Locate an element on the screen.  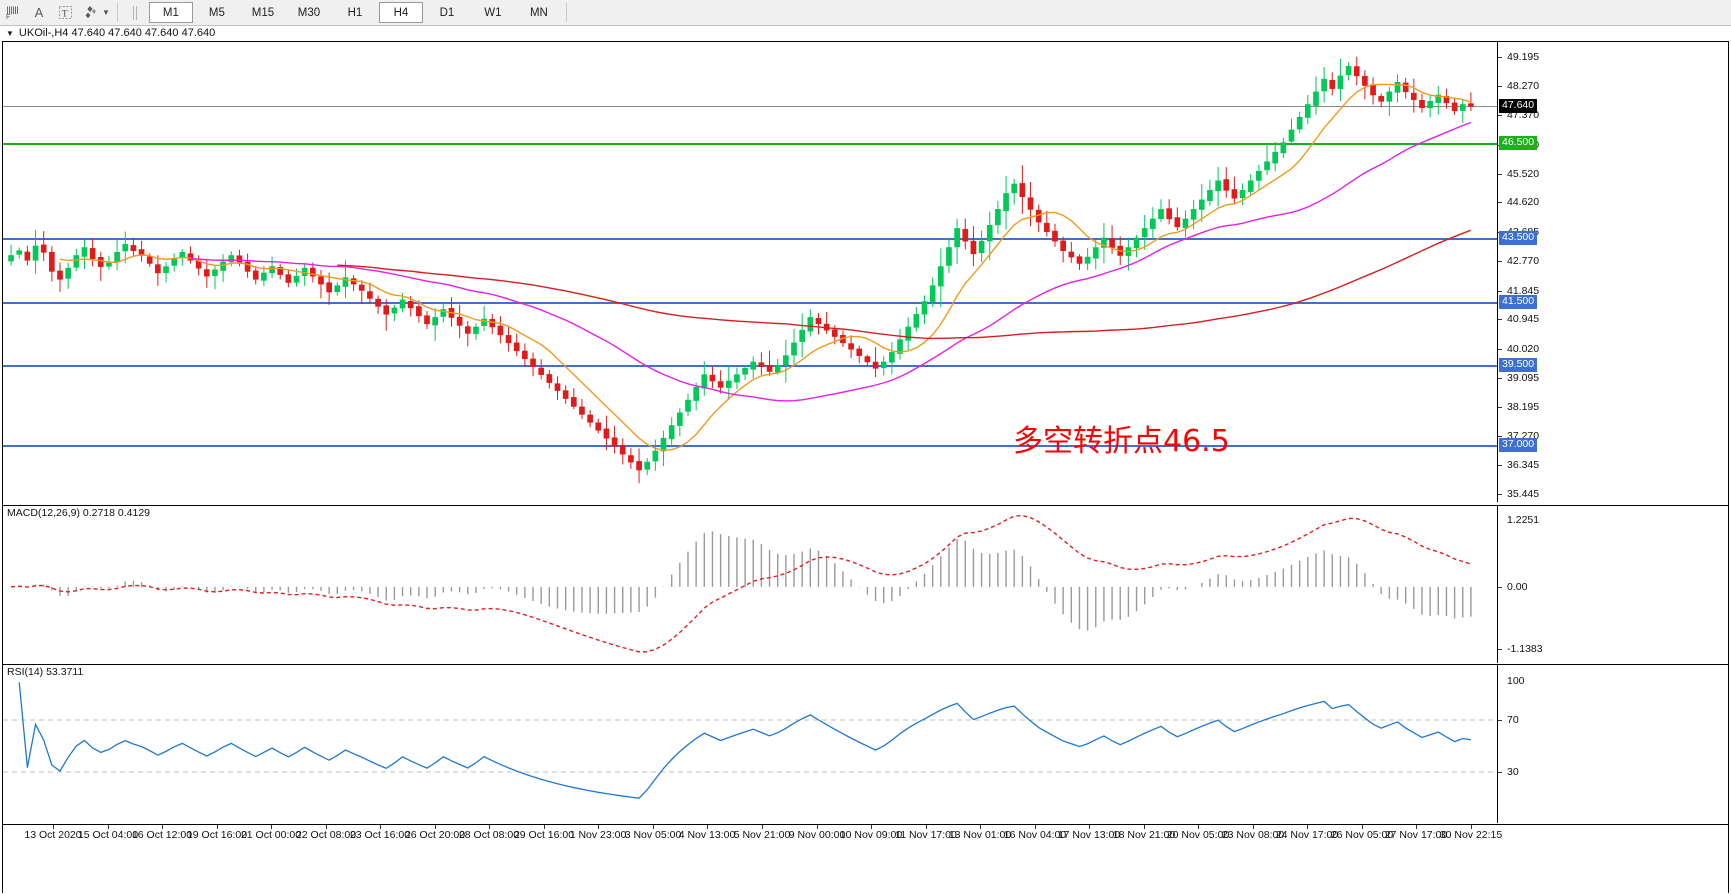
time-tick-label: 19 Oct 16:00 is located at coordinates (217, 835).